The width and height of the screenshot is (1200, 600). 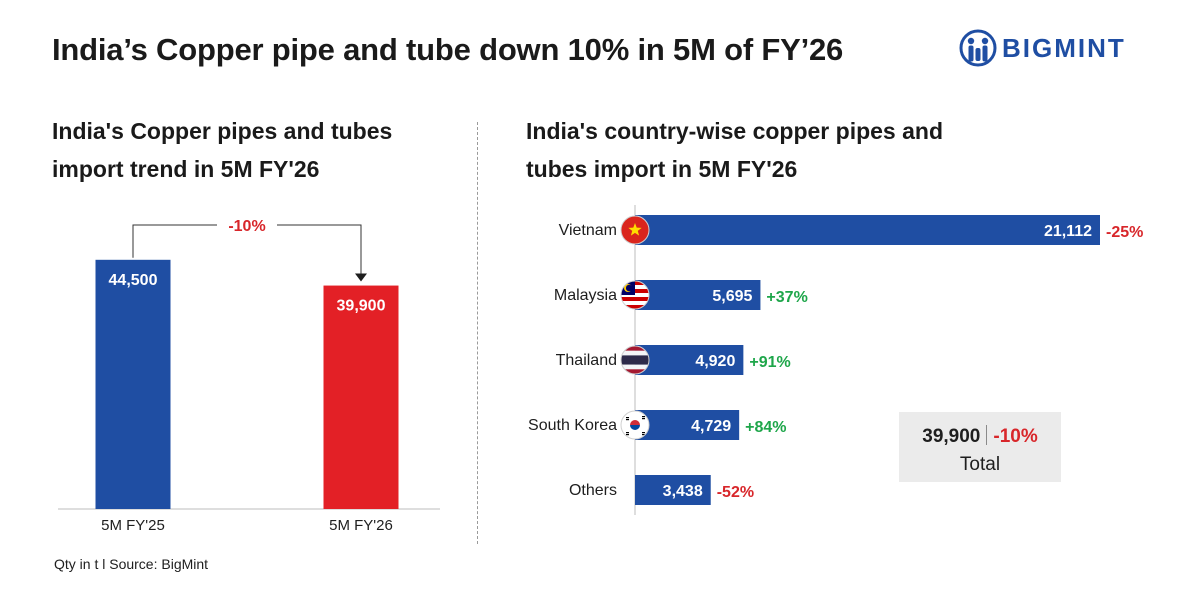 What do you see at coordinates (635, 230) in the screenshot?
I see `vietnam-flag-icon` at bounding box center [635, 230].